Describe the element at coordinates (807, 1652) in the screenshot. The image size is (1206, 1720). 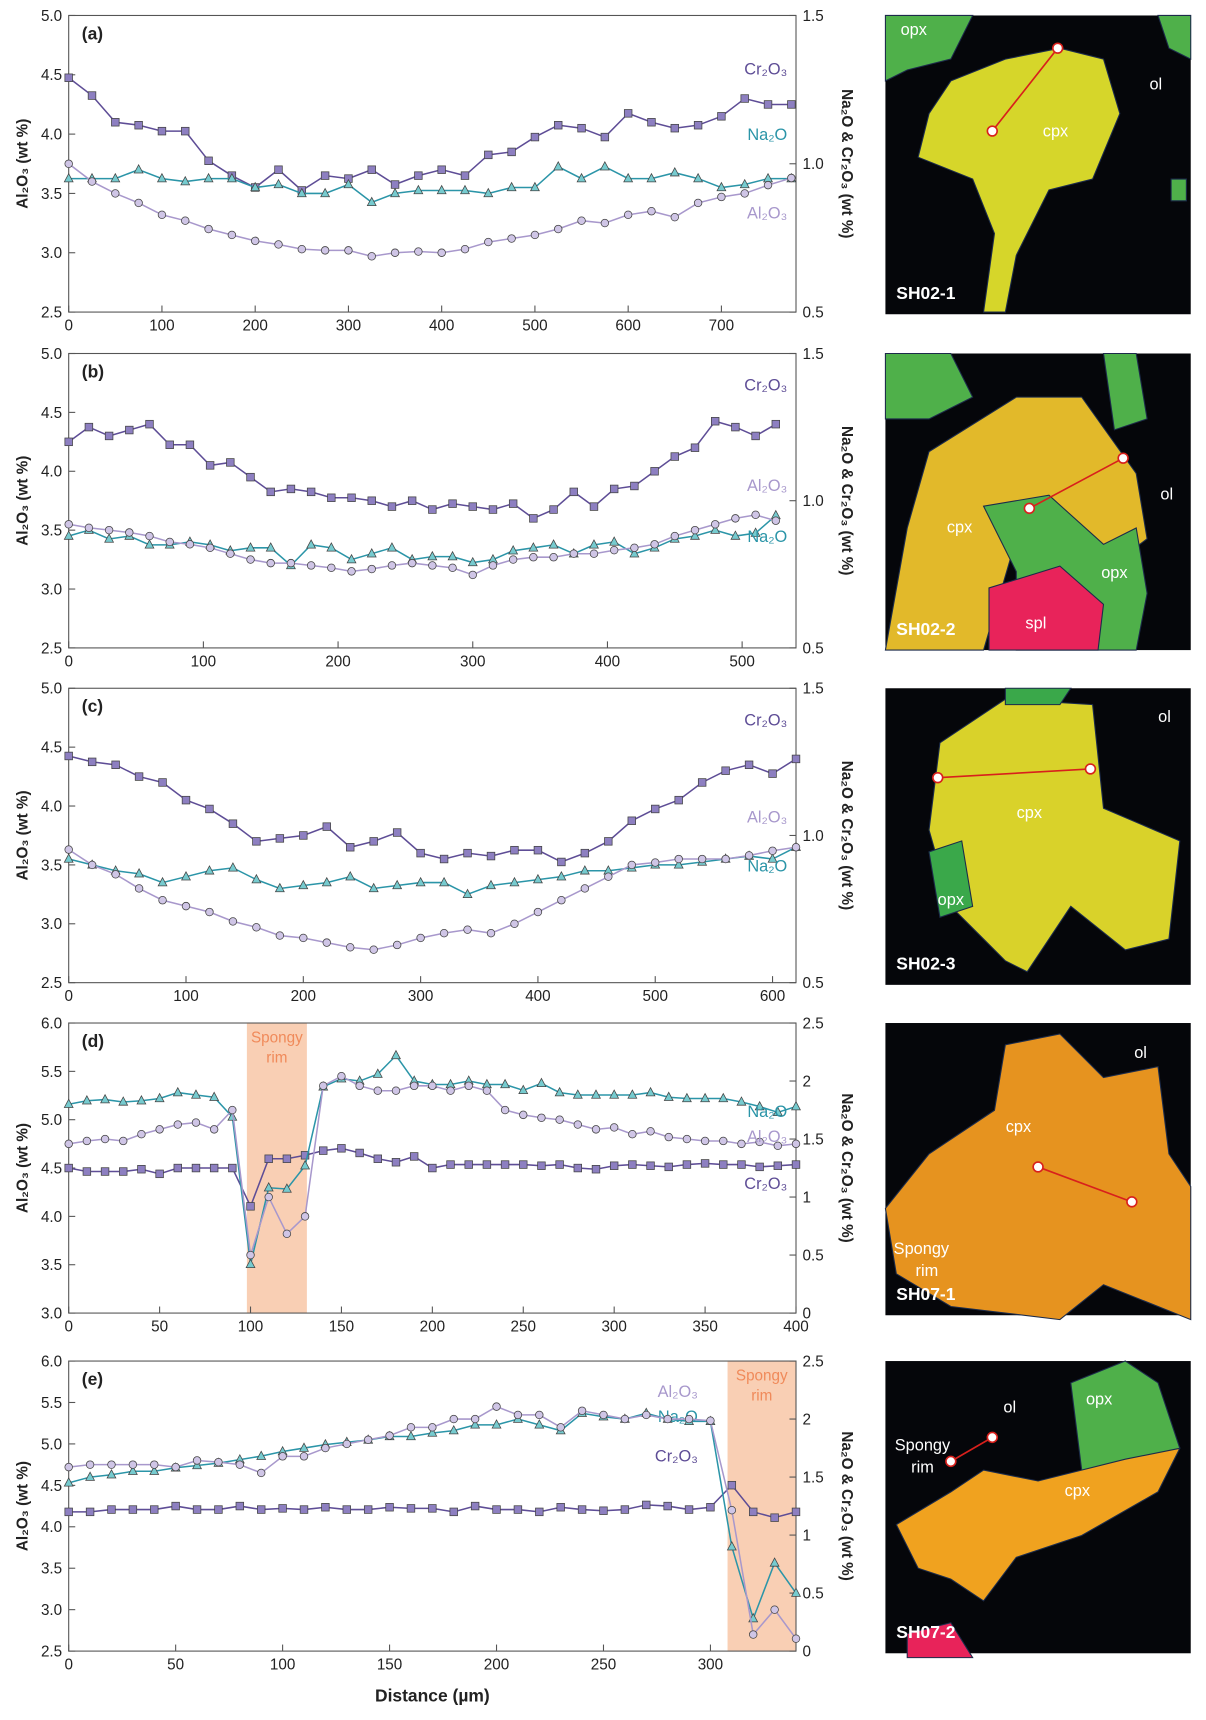
I see `y2-tick-label: 0` at that location.